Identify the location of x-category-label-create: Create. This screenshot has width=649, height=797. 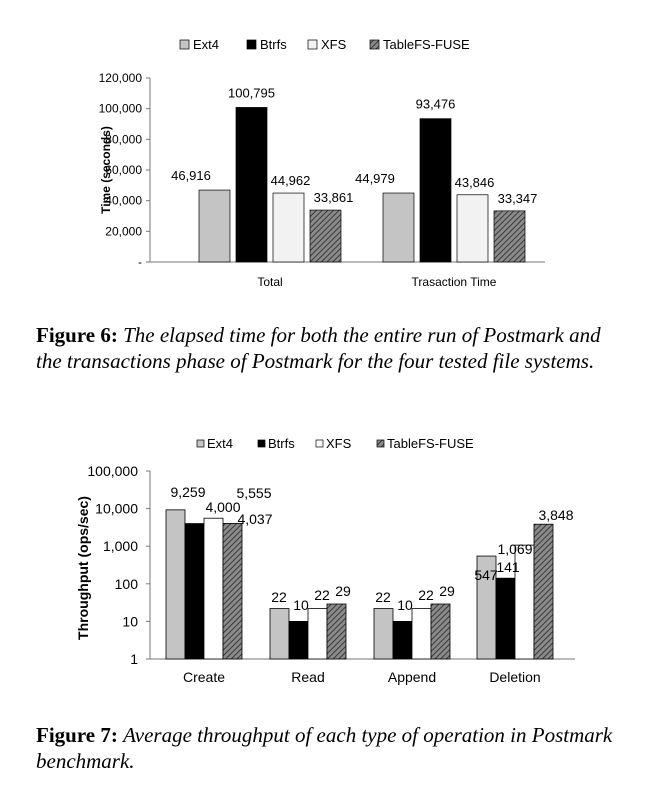
(204, 677).